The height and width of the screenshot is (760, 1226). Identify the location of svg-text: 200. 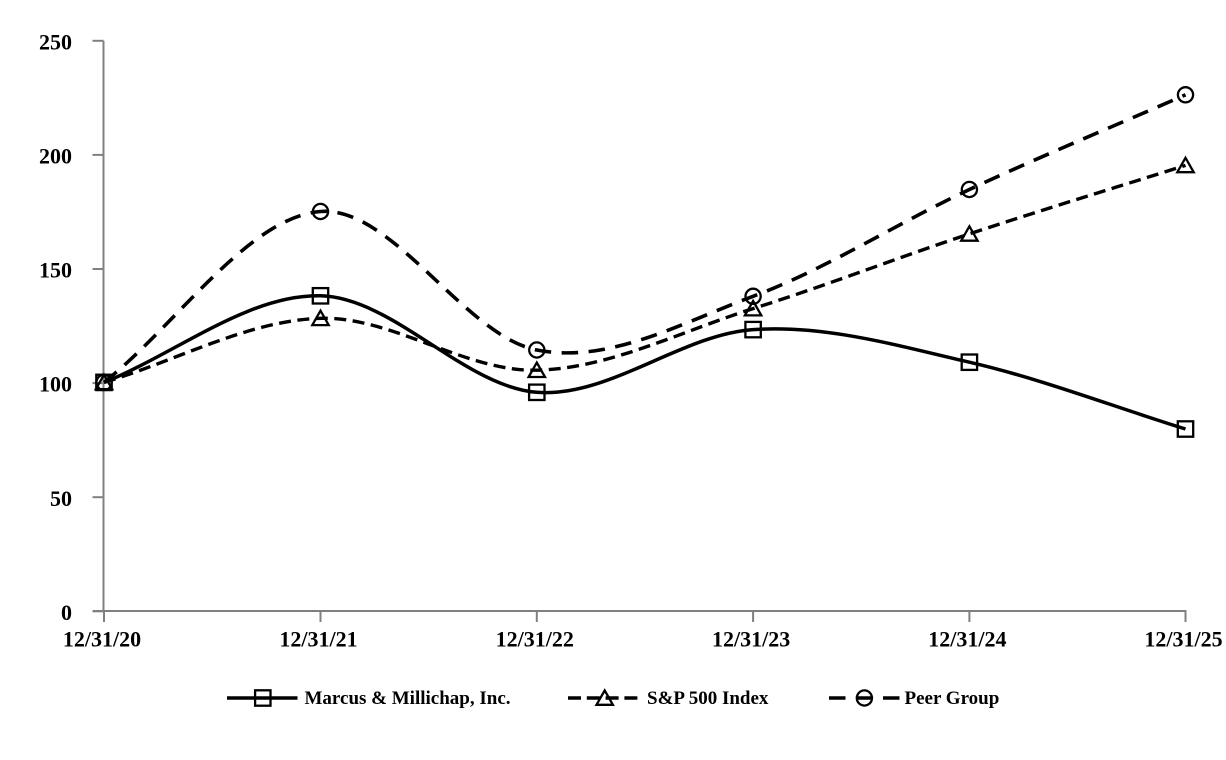
(55, 156).